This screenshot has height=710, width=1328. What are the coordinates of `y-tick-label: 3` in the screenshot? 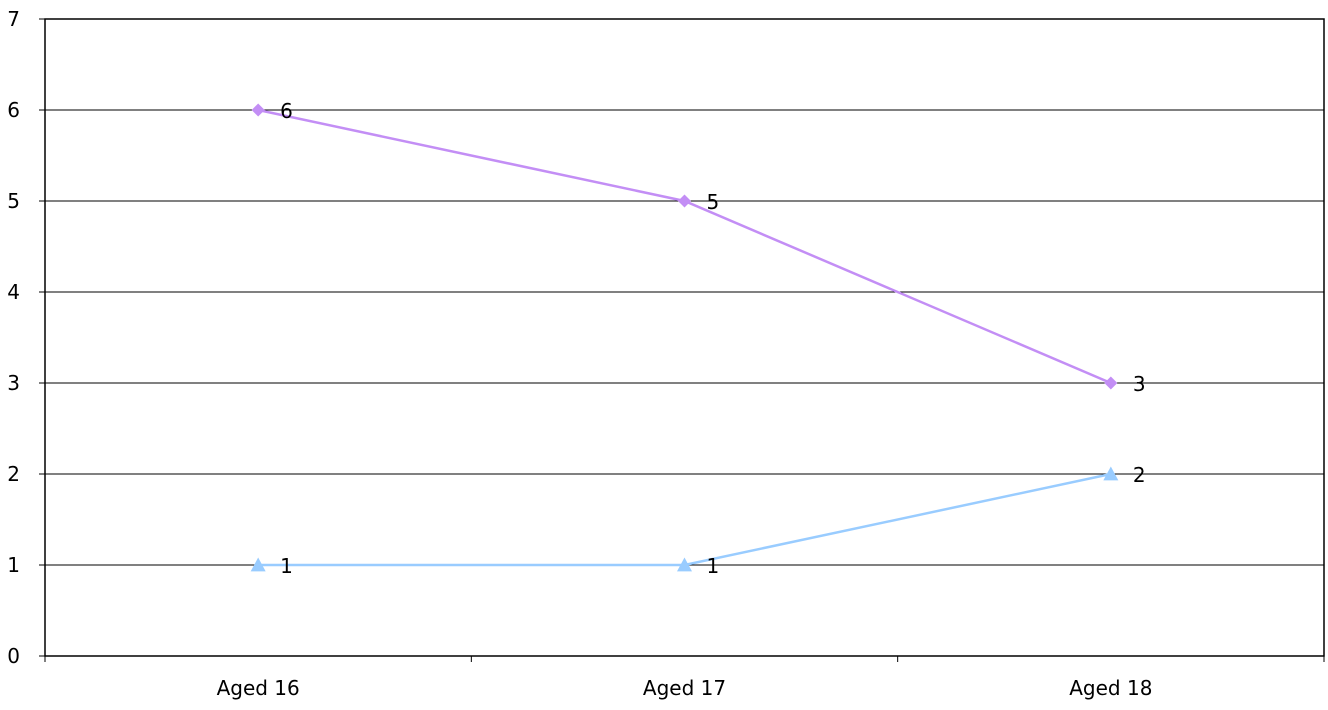 It's located at (13, 383).